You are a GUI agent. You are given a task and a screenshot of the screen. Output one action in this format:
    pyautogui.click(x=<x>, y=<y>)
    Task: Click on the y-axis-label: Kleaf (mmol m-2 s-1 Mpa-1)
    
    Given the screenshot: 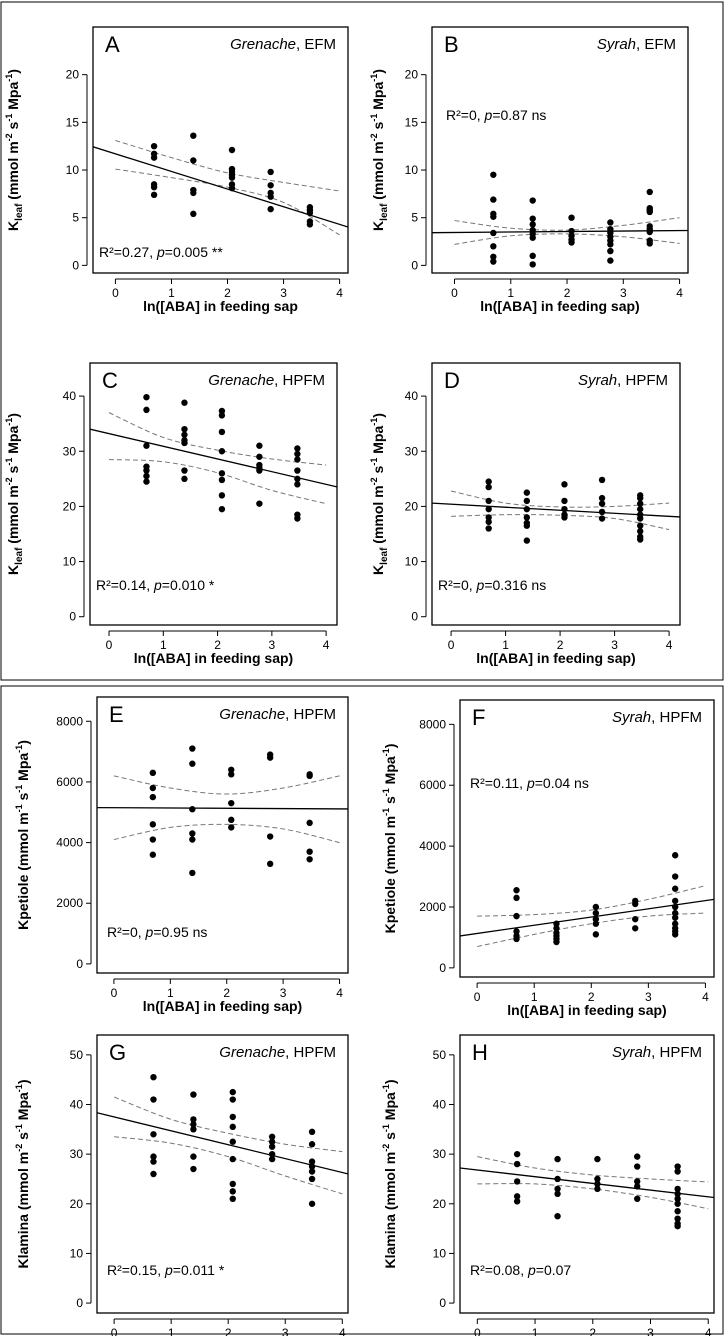 What is the action you would take?
    pyautogui.click(x=14, y=150)
    